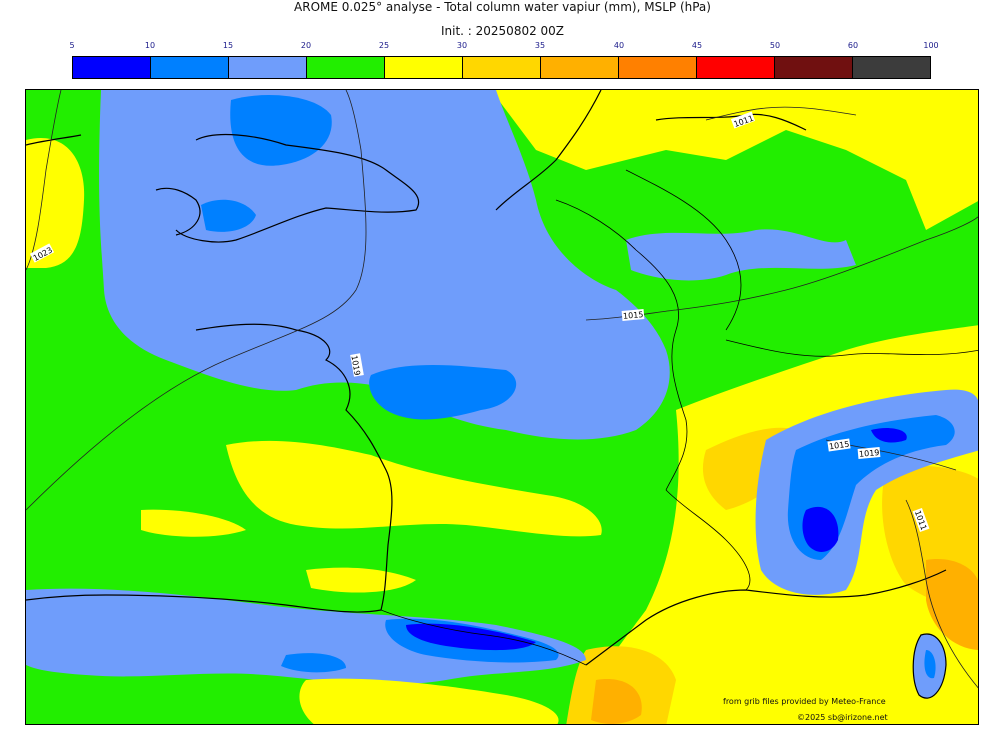 The height and width of the screenshot is (738, 1005). I want to click on colorbar-tick: 45, so click(697, 45).